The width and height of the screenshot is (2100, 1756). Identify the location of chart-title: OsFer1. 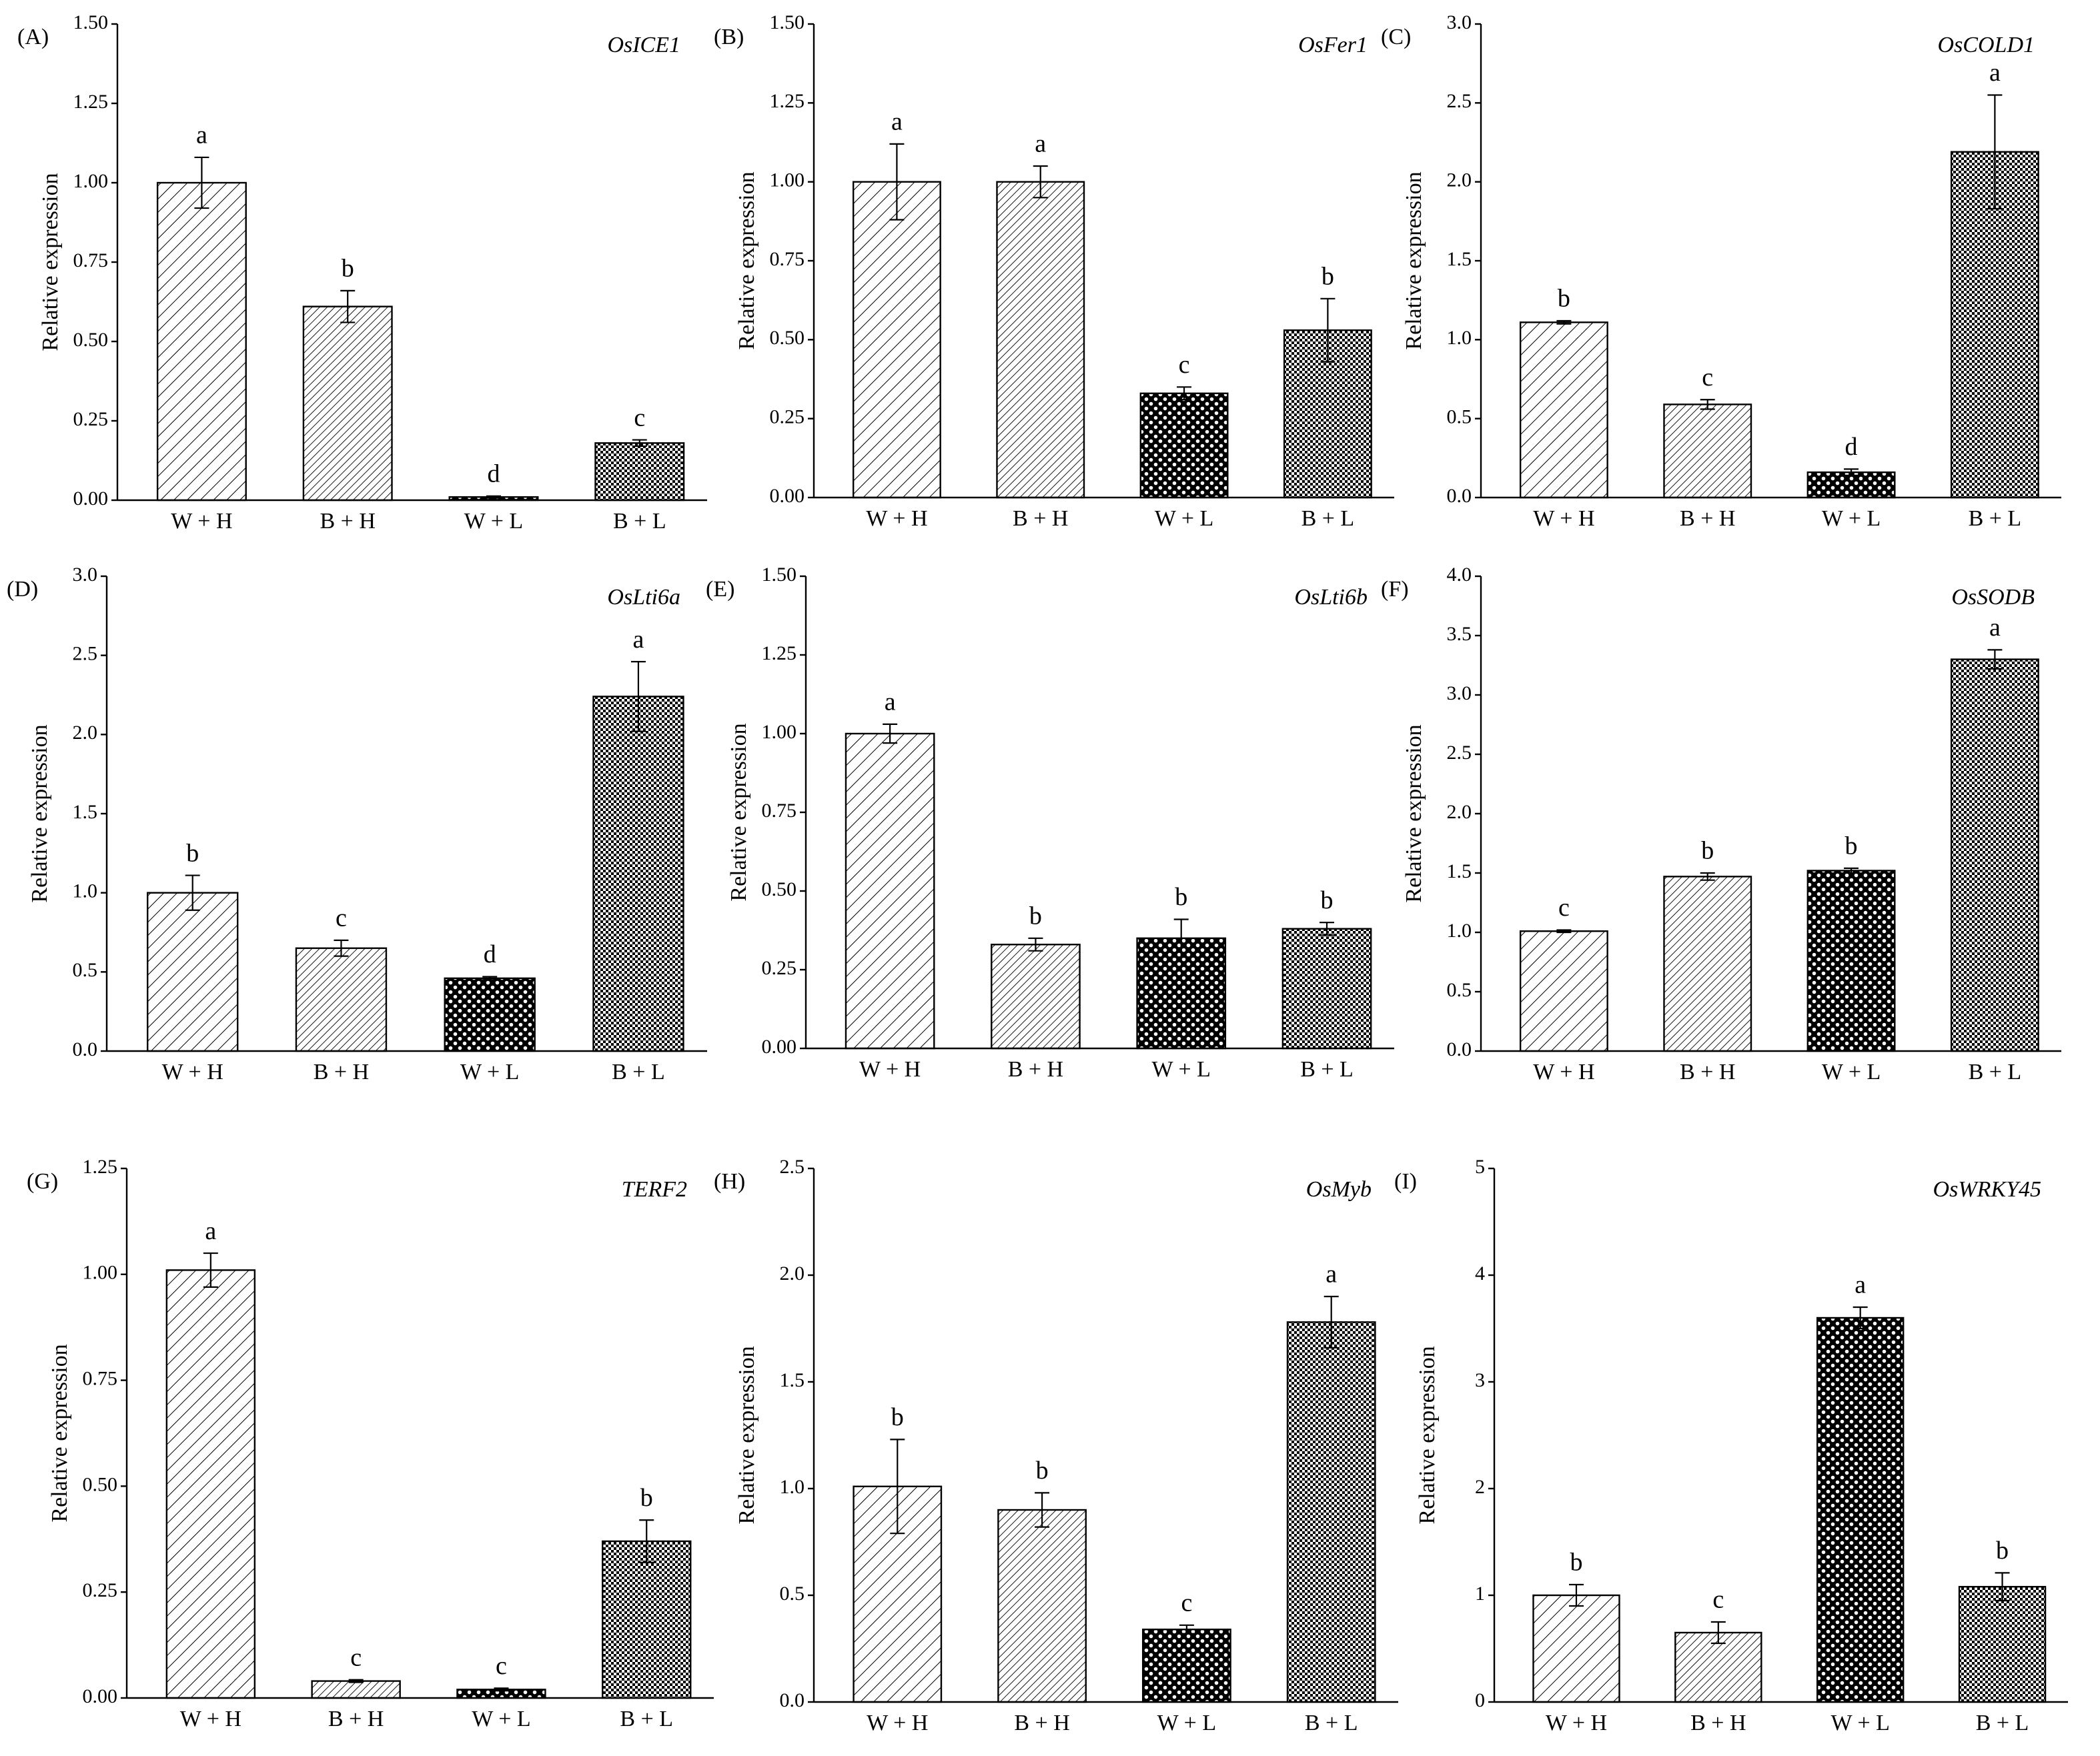
(1333, 45).